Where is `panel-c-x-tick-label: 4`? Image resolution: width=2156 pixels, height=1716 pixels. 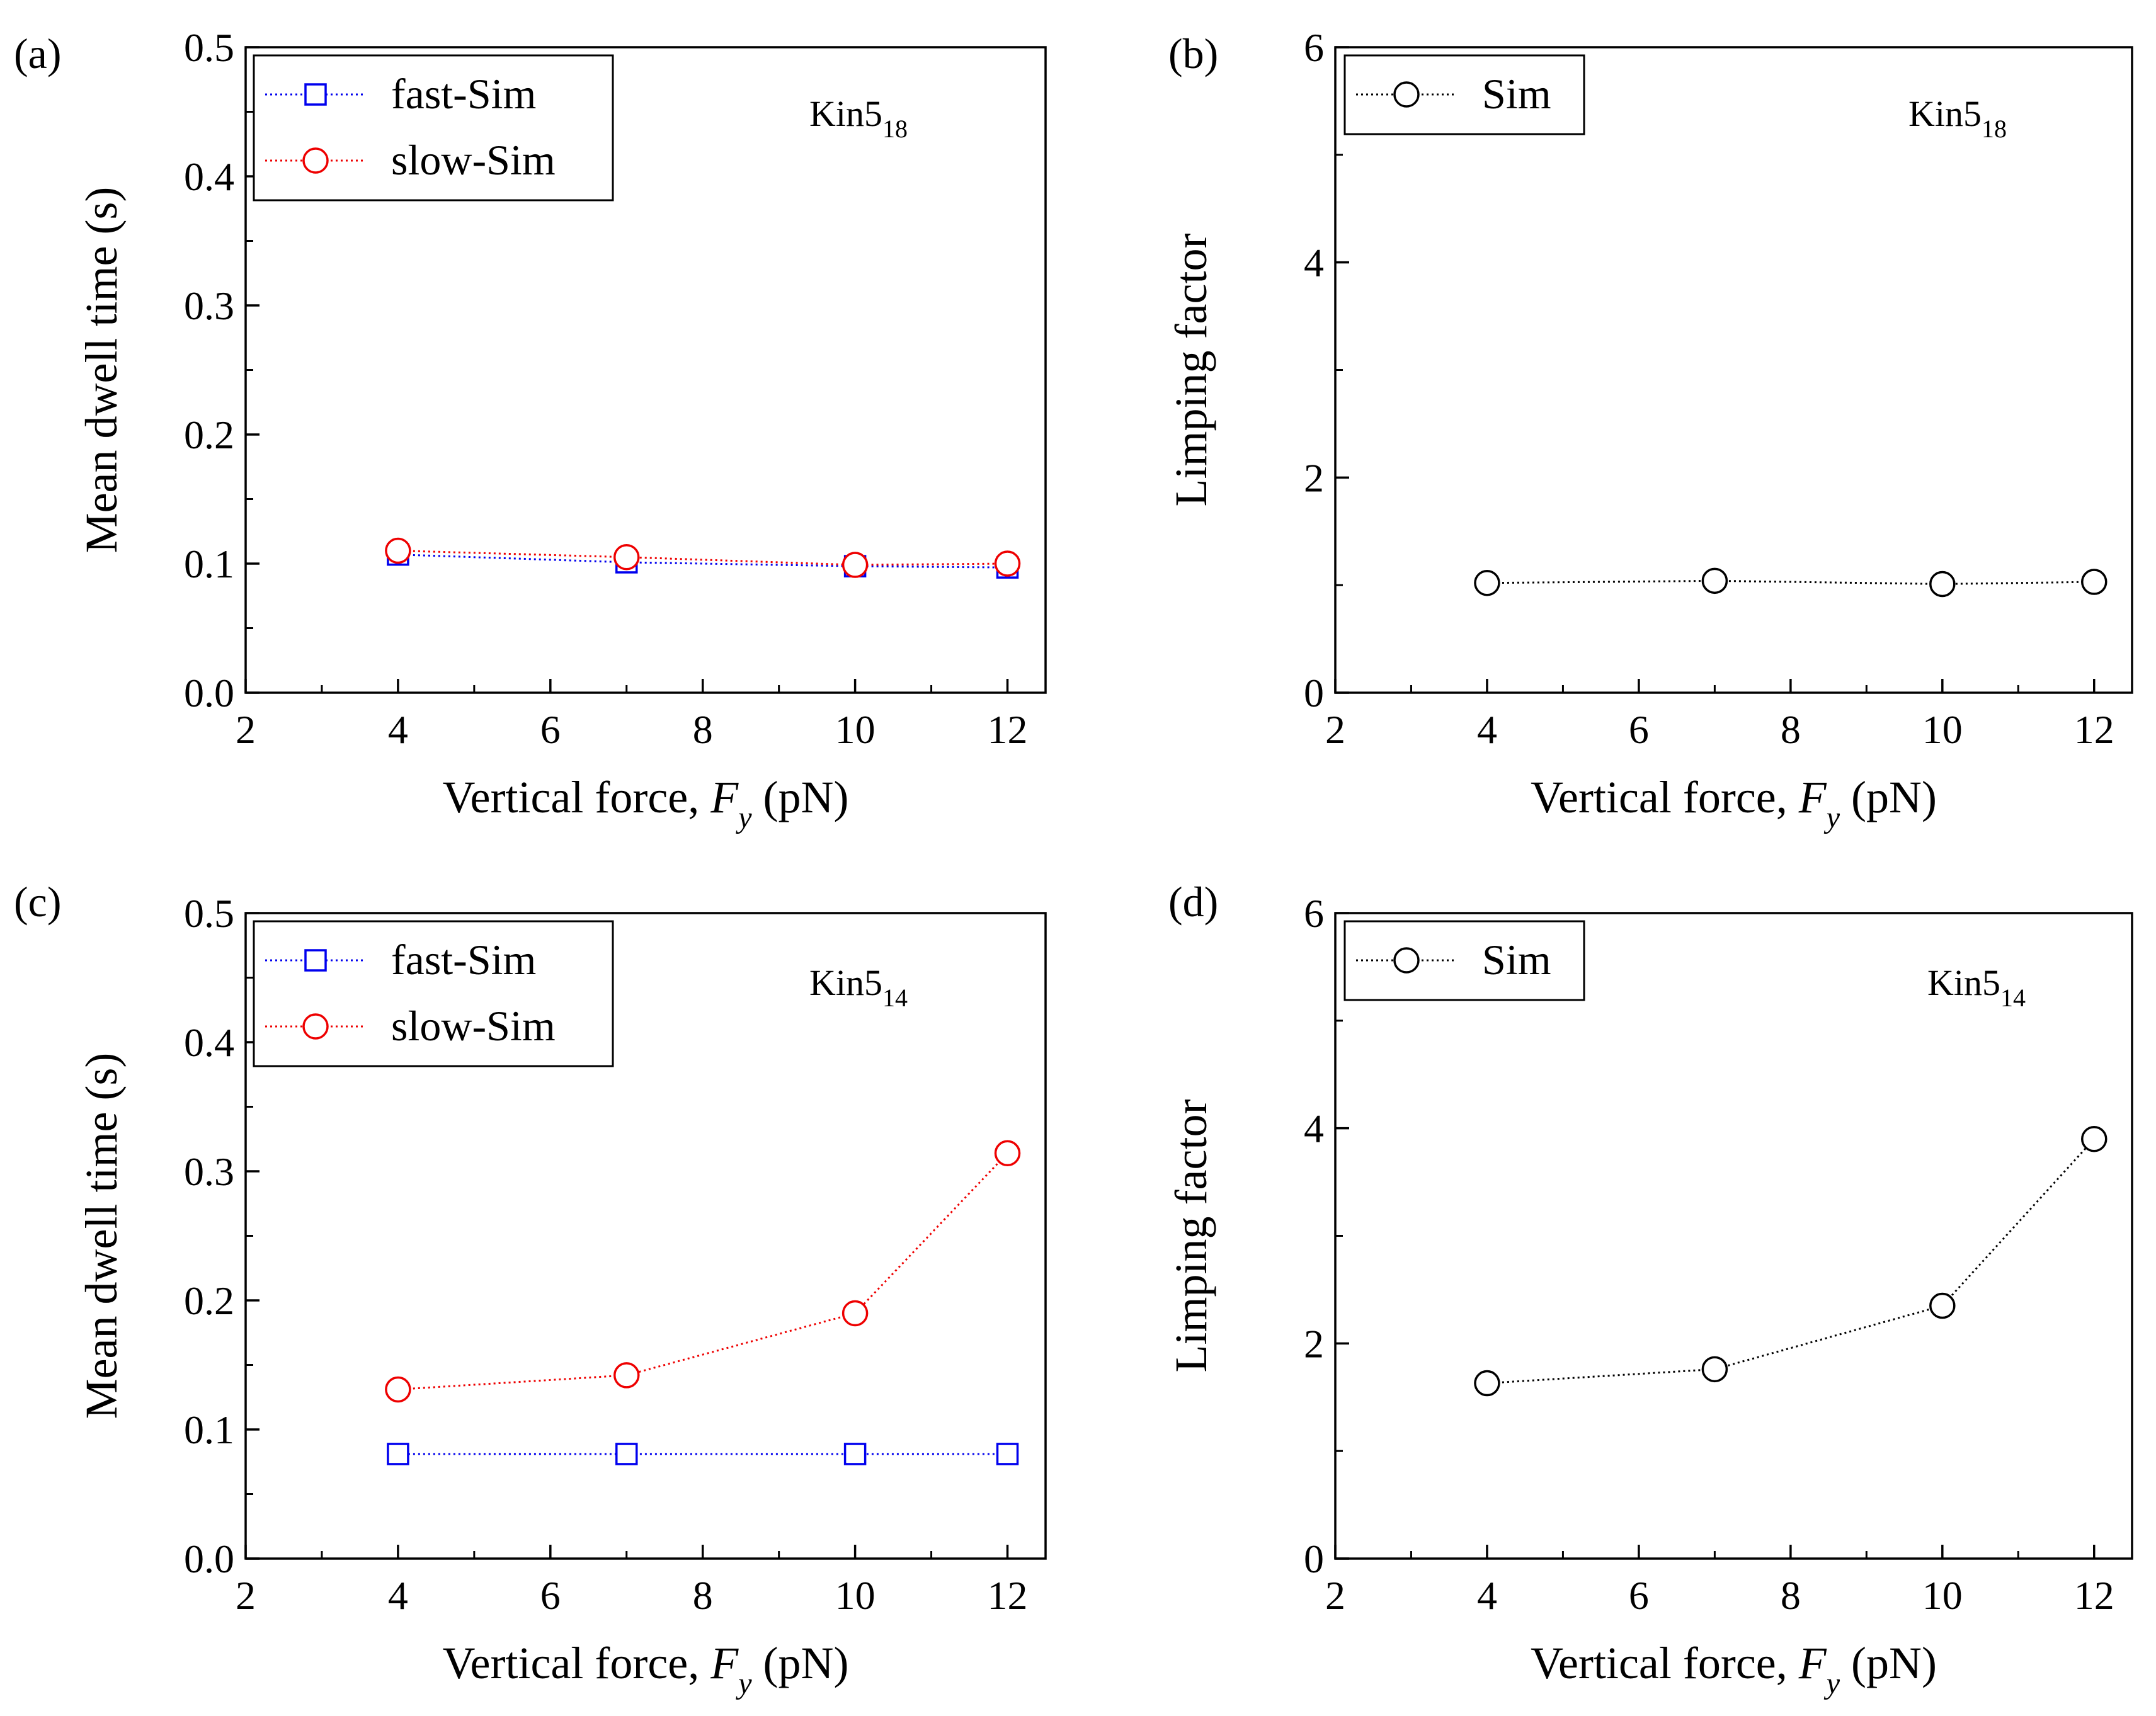 panel-c-x-tick-label: 4 is located at coordinates (398, 1595).